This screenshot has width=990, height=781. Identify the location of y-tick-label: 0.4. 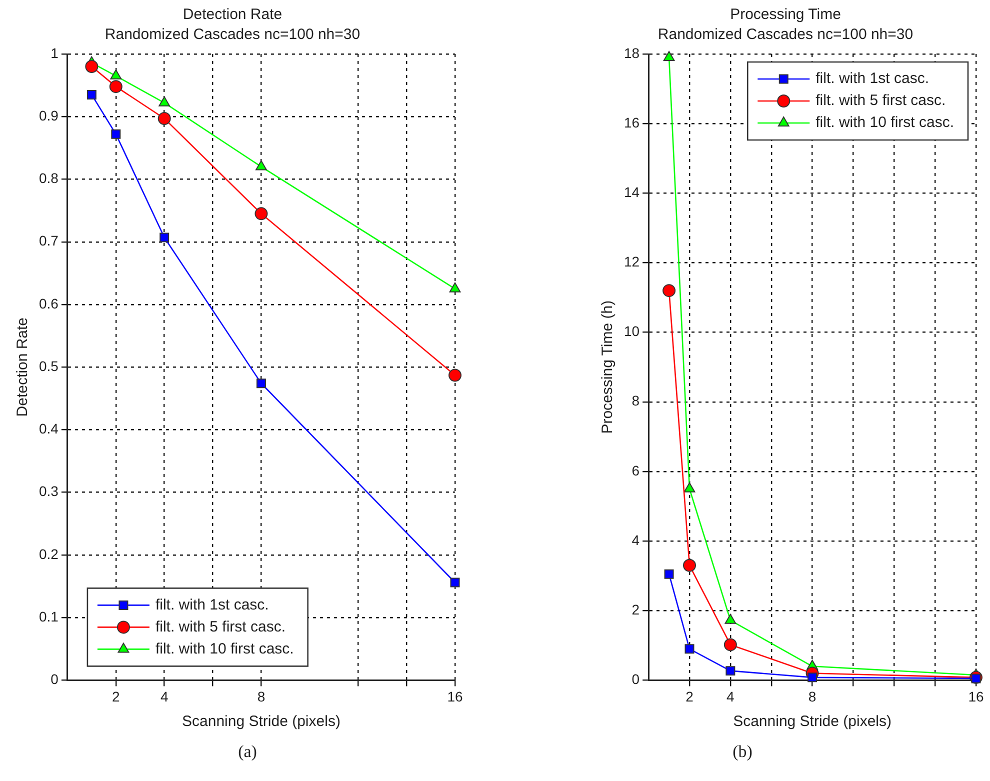
(48, 428).